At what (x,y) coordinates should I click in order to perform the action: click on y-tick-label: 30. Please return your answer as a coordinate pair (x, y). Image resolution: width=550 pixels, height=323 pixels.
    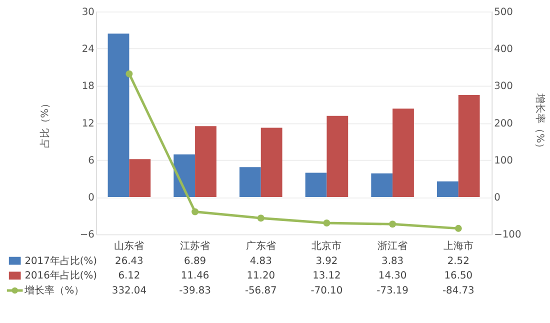
    Looking at the image, I should click on (88, 12).